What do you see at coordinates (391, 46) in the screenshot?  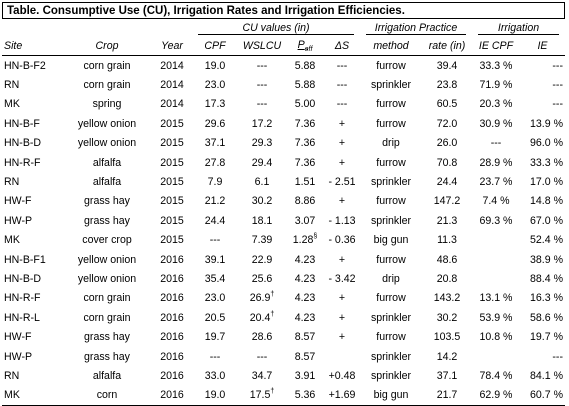 I see `col-header-method: method` at bounding box center [391, 46].